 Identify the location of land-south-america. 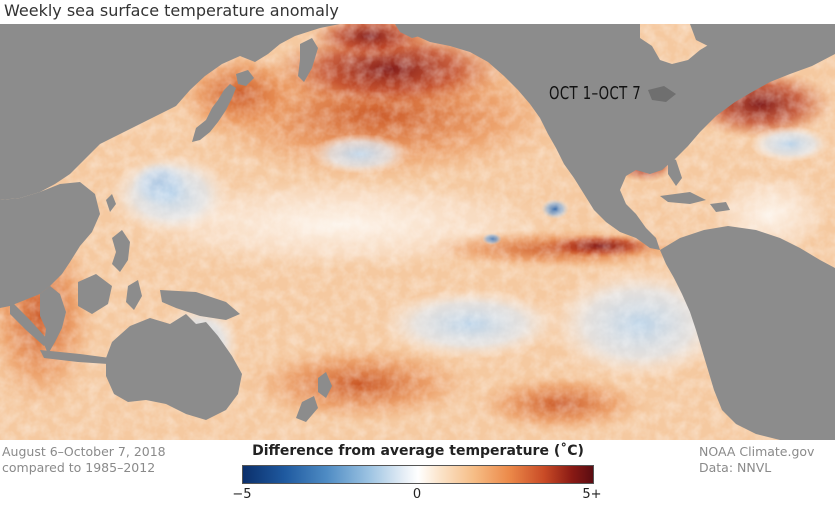
(747, 333).